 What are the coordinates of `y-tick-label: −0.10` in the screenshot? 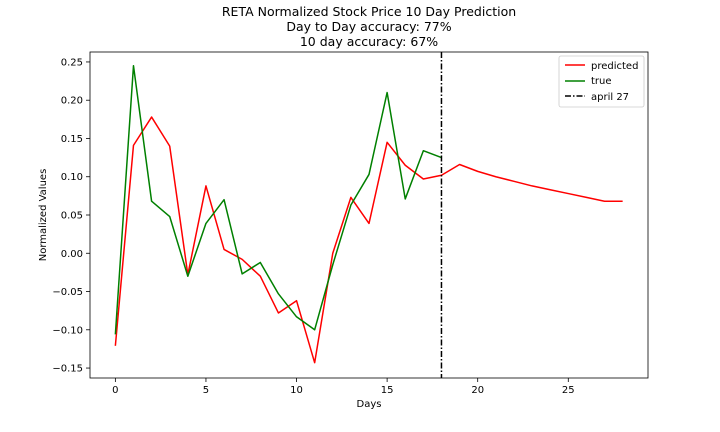 It's located at (67, 330).